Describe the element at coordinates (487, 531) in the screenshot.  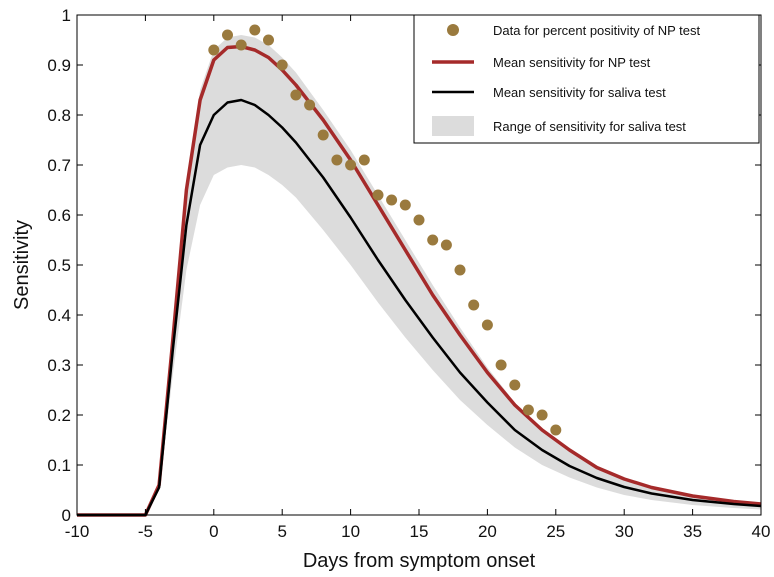
I see `x-tick-label: 20` at that location.